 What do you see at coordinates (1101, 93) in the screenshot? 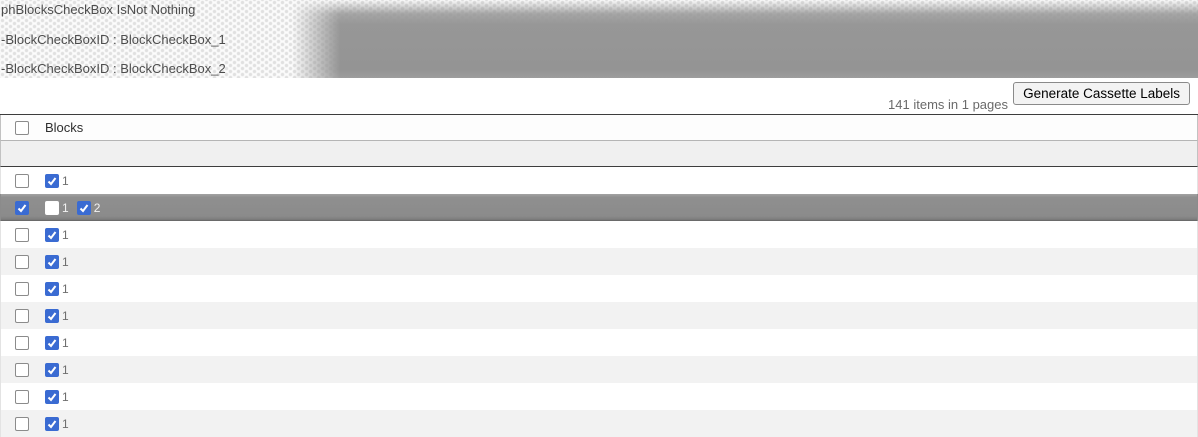
I see `generate-cassette-labels-button: Generate Cassette Labels` at bounding box center [1101, 93].